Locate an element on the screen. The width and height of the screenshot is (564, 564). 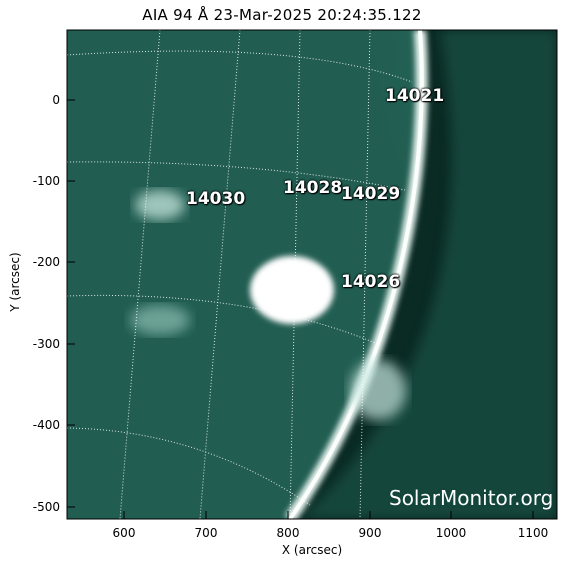
x-axis-label: X (arcsec) is located at coordinates (312, 550).